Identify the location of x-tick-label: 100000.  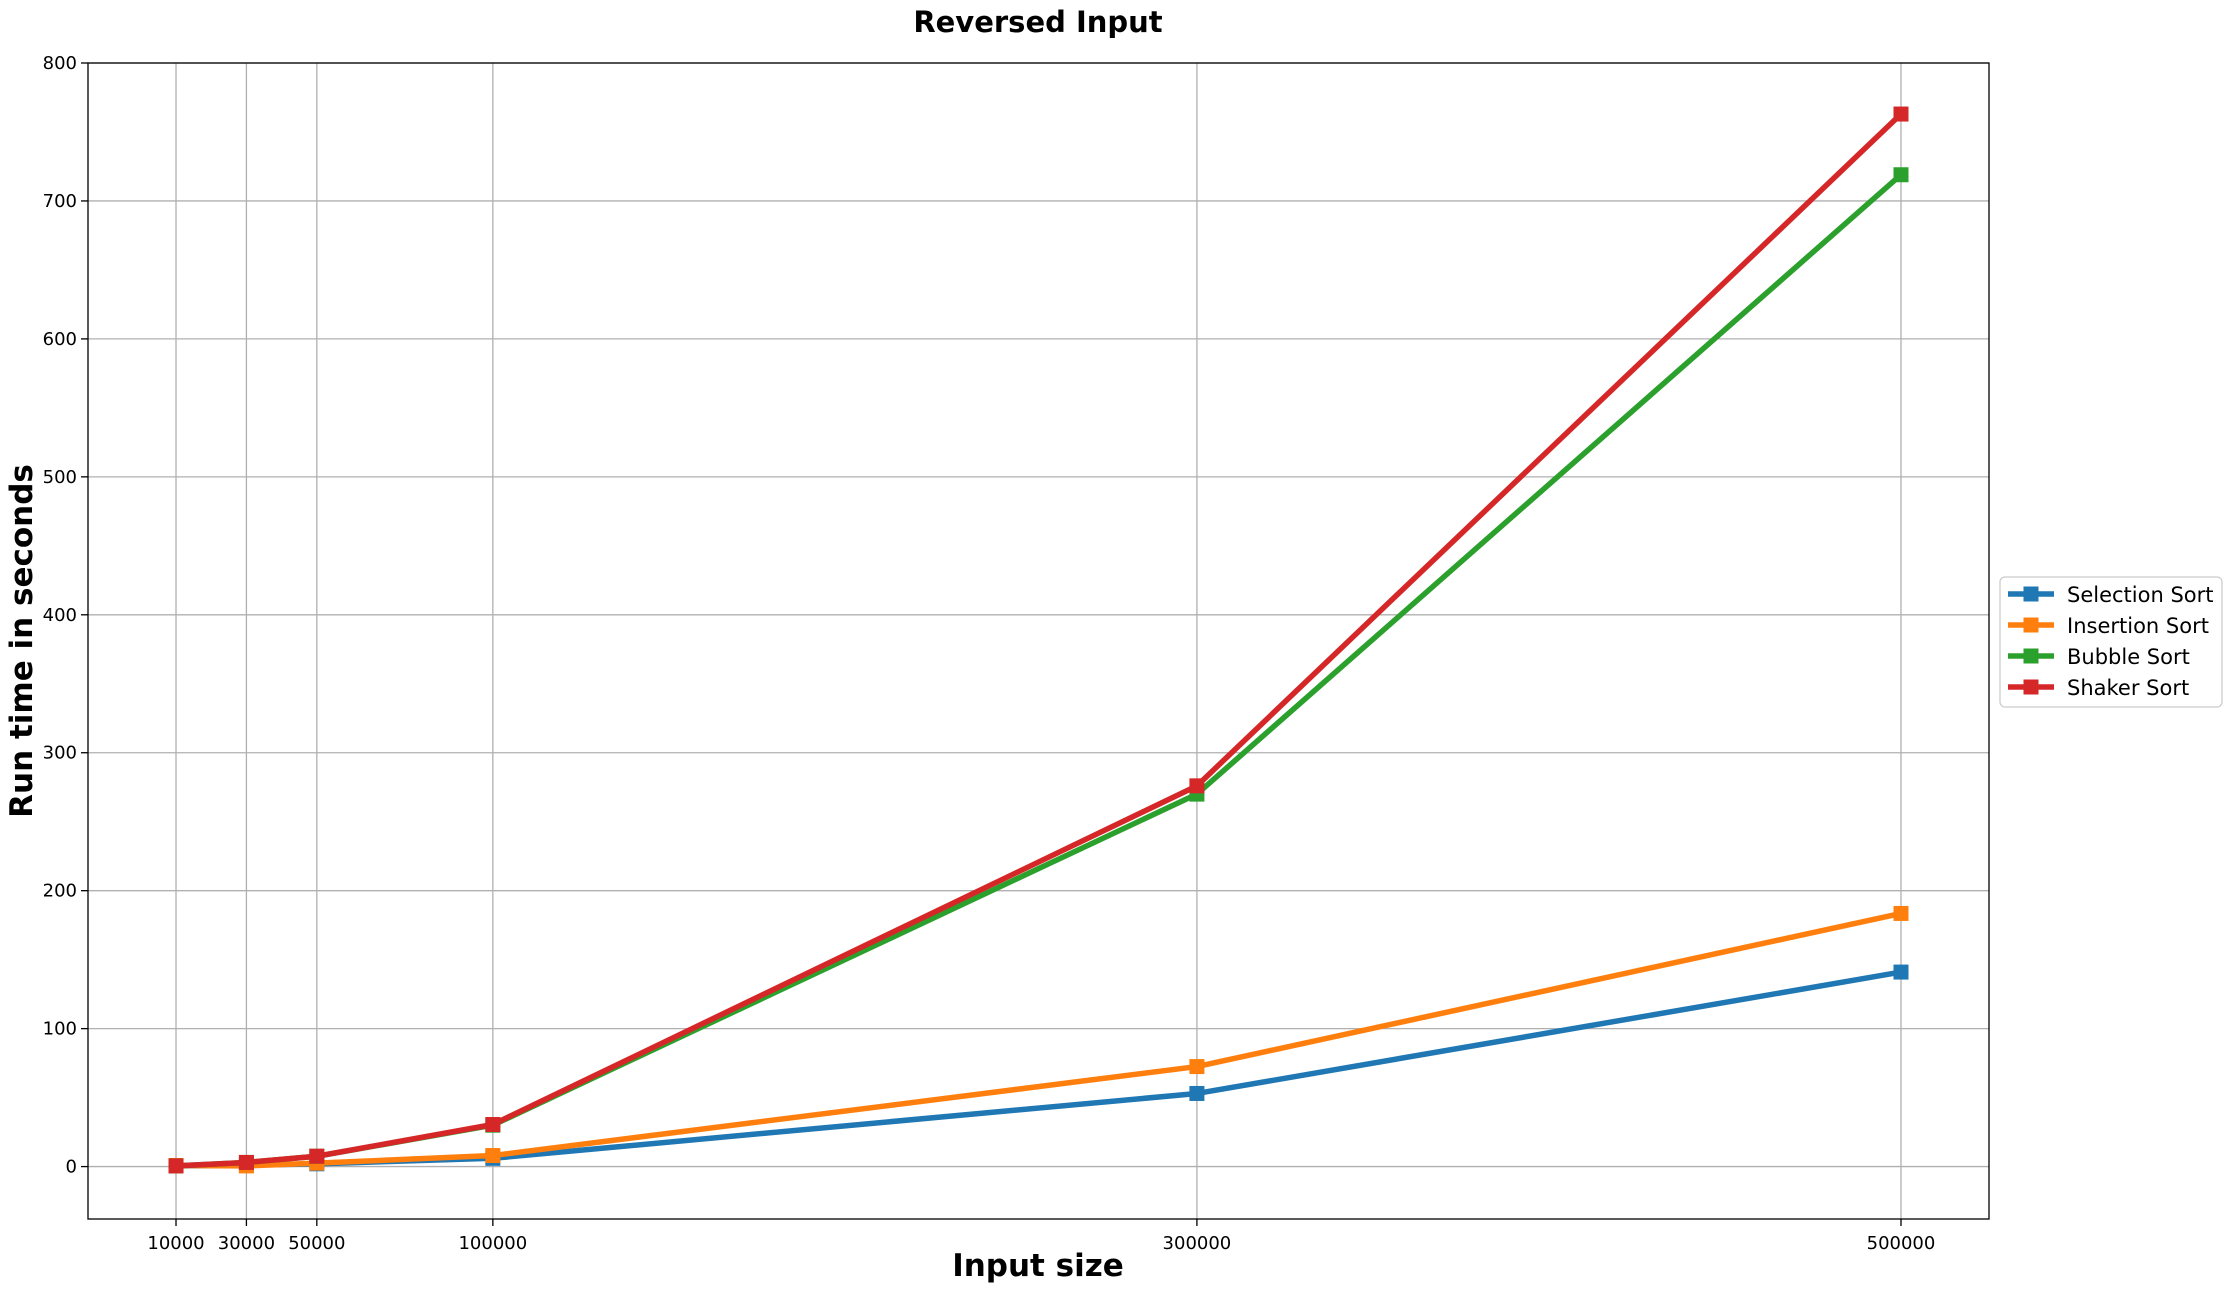
(492, 1243).